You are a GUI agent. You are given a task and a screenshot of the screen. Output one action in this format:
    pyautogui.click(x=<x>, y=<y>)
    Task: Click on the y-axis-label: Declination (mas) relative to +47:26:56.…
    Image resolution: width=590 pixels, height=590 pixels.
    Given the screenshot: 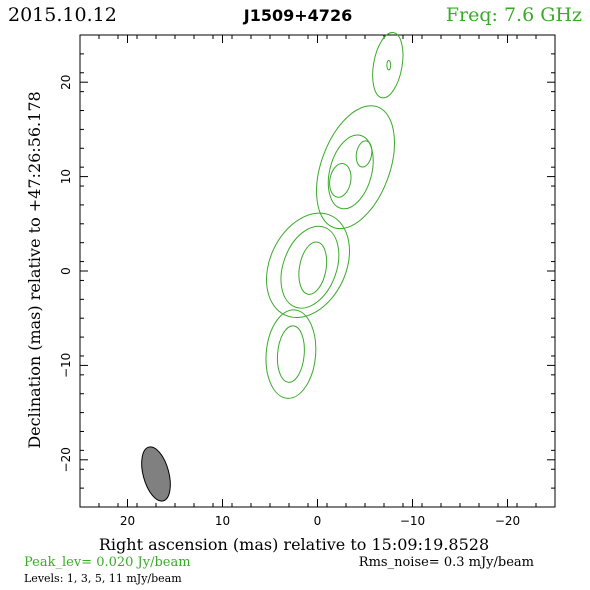 What is the action you would take?
    pyautogui.click(x=34, y=269)
    